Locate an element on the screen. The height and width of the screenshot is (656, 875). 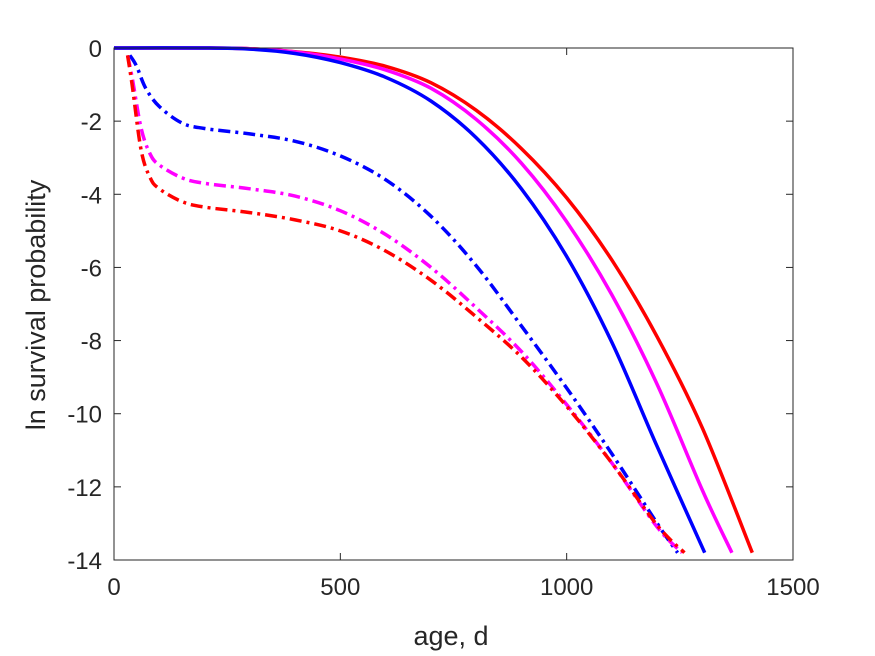
x-axis-title: age, d is located at coordinates (450, 636).